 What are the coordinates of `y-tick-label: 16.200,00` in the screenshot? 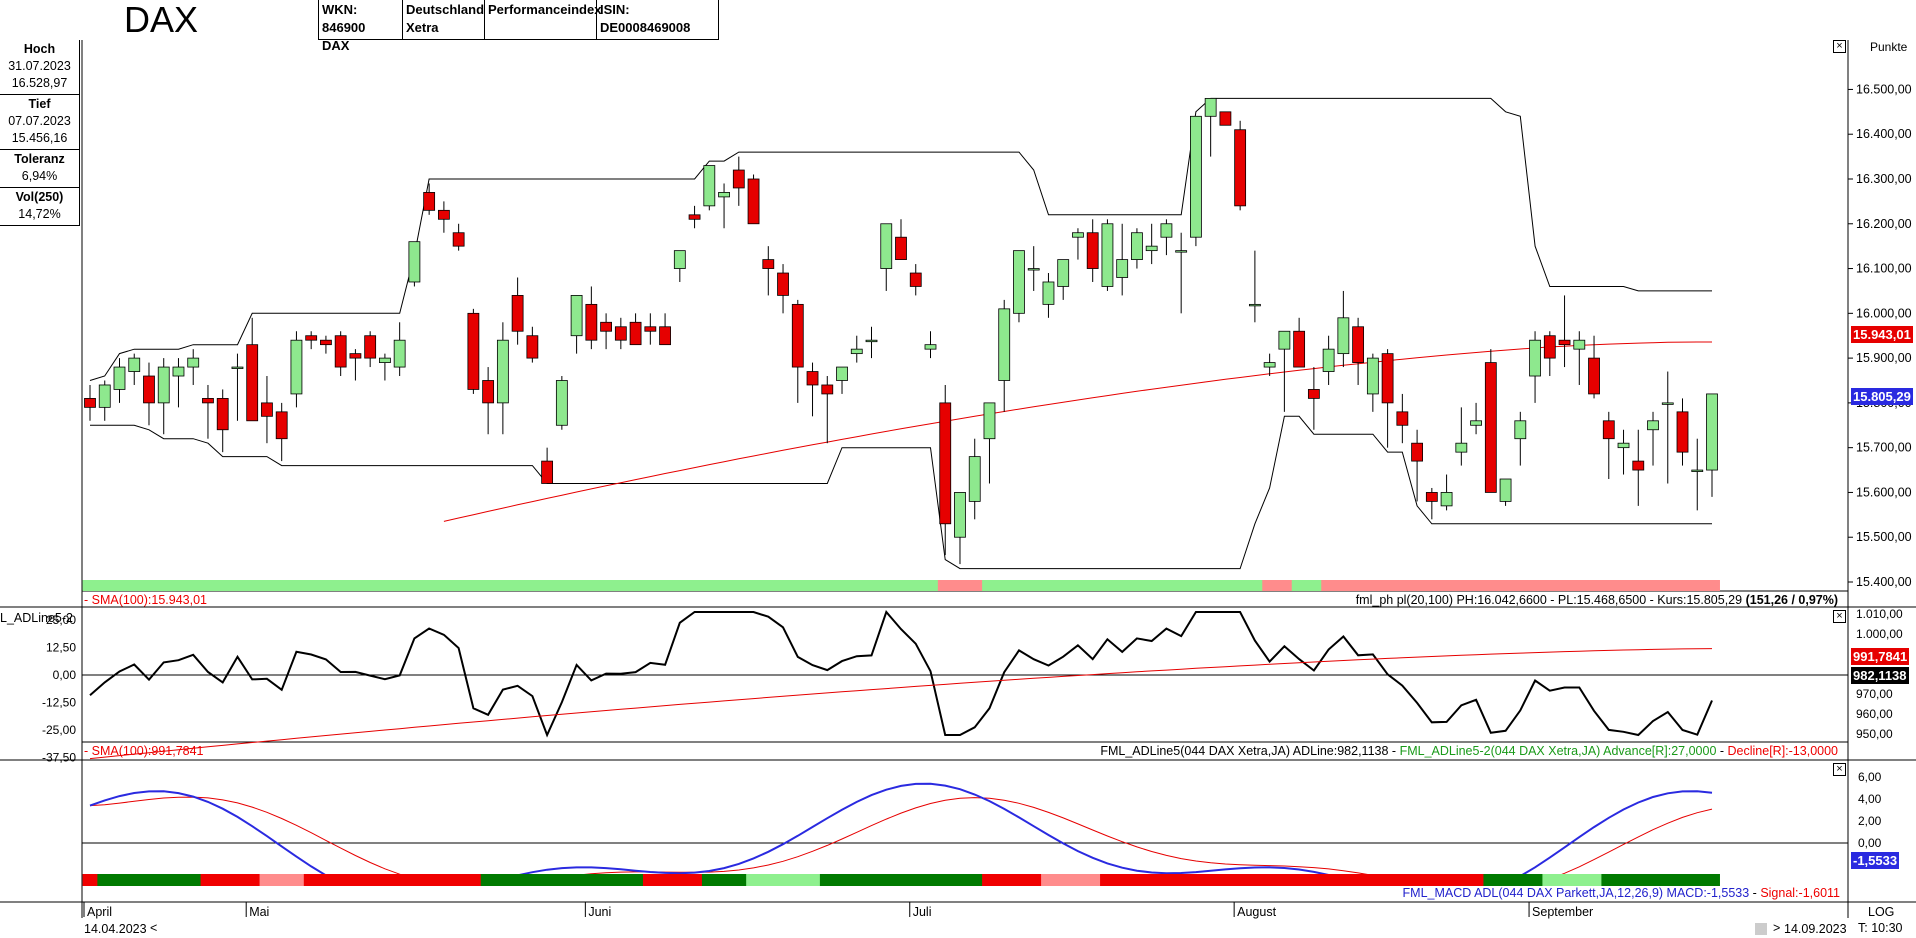 It's located at (1884, 224).